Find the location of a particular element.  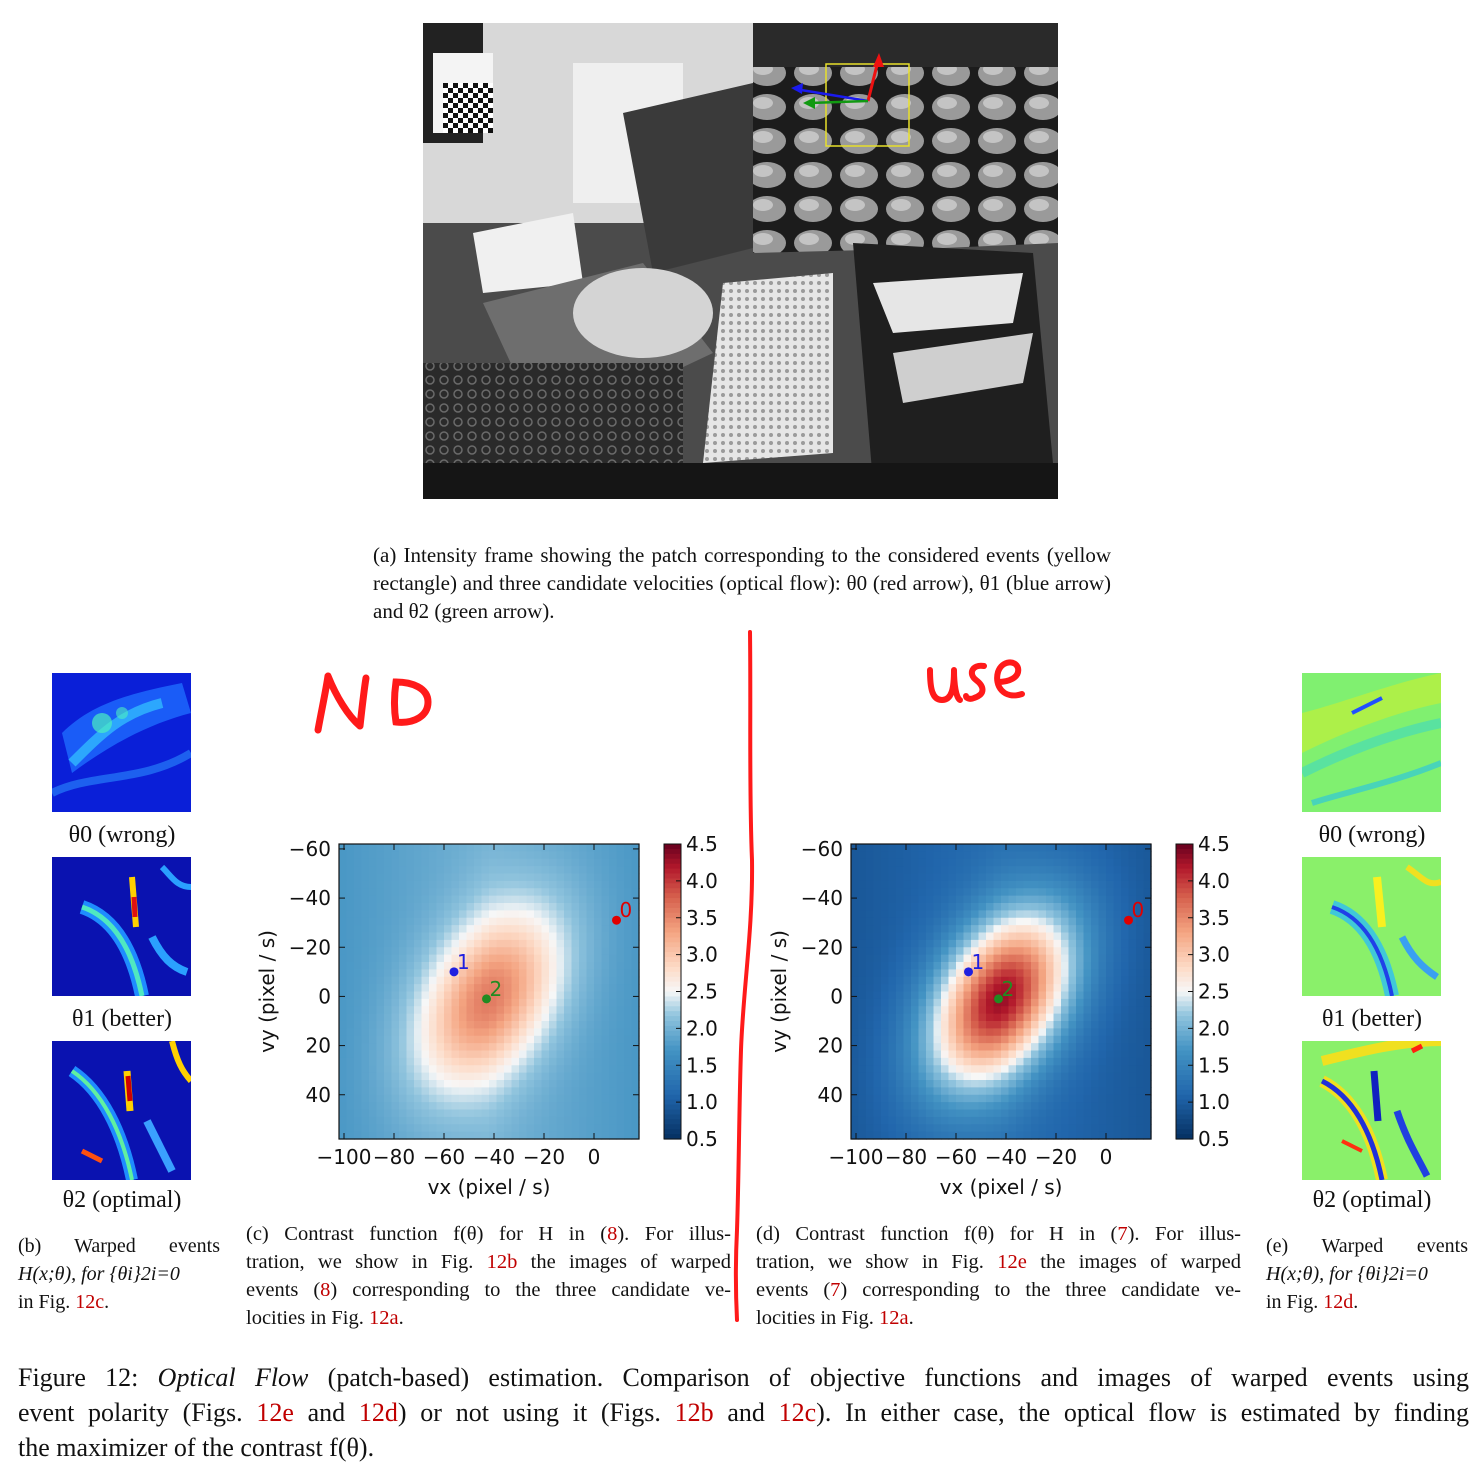

ref-12c: 12c is located at coordinates (90, 1302).